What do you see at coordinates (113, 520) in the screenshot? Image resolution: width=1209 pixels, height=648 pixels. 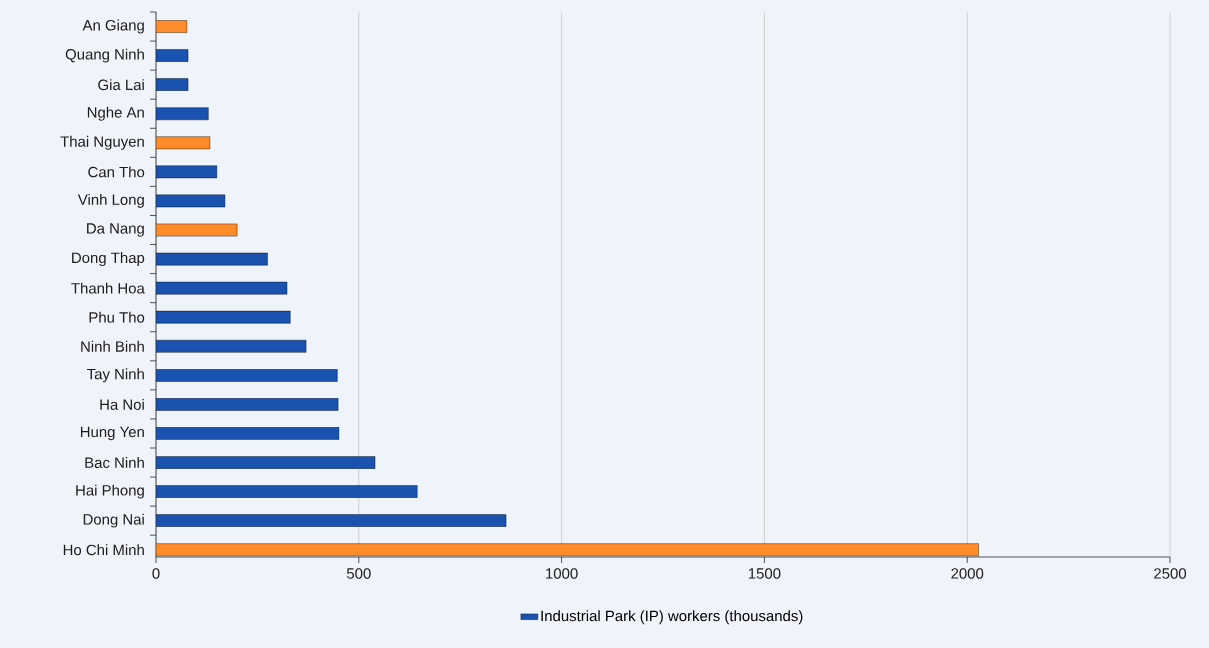 I see `y-tick-label: Dong Nai` at bounding box center [113, 520].